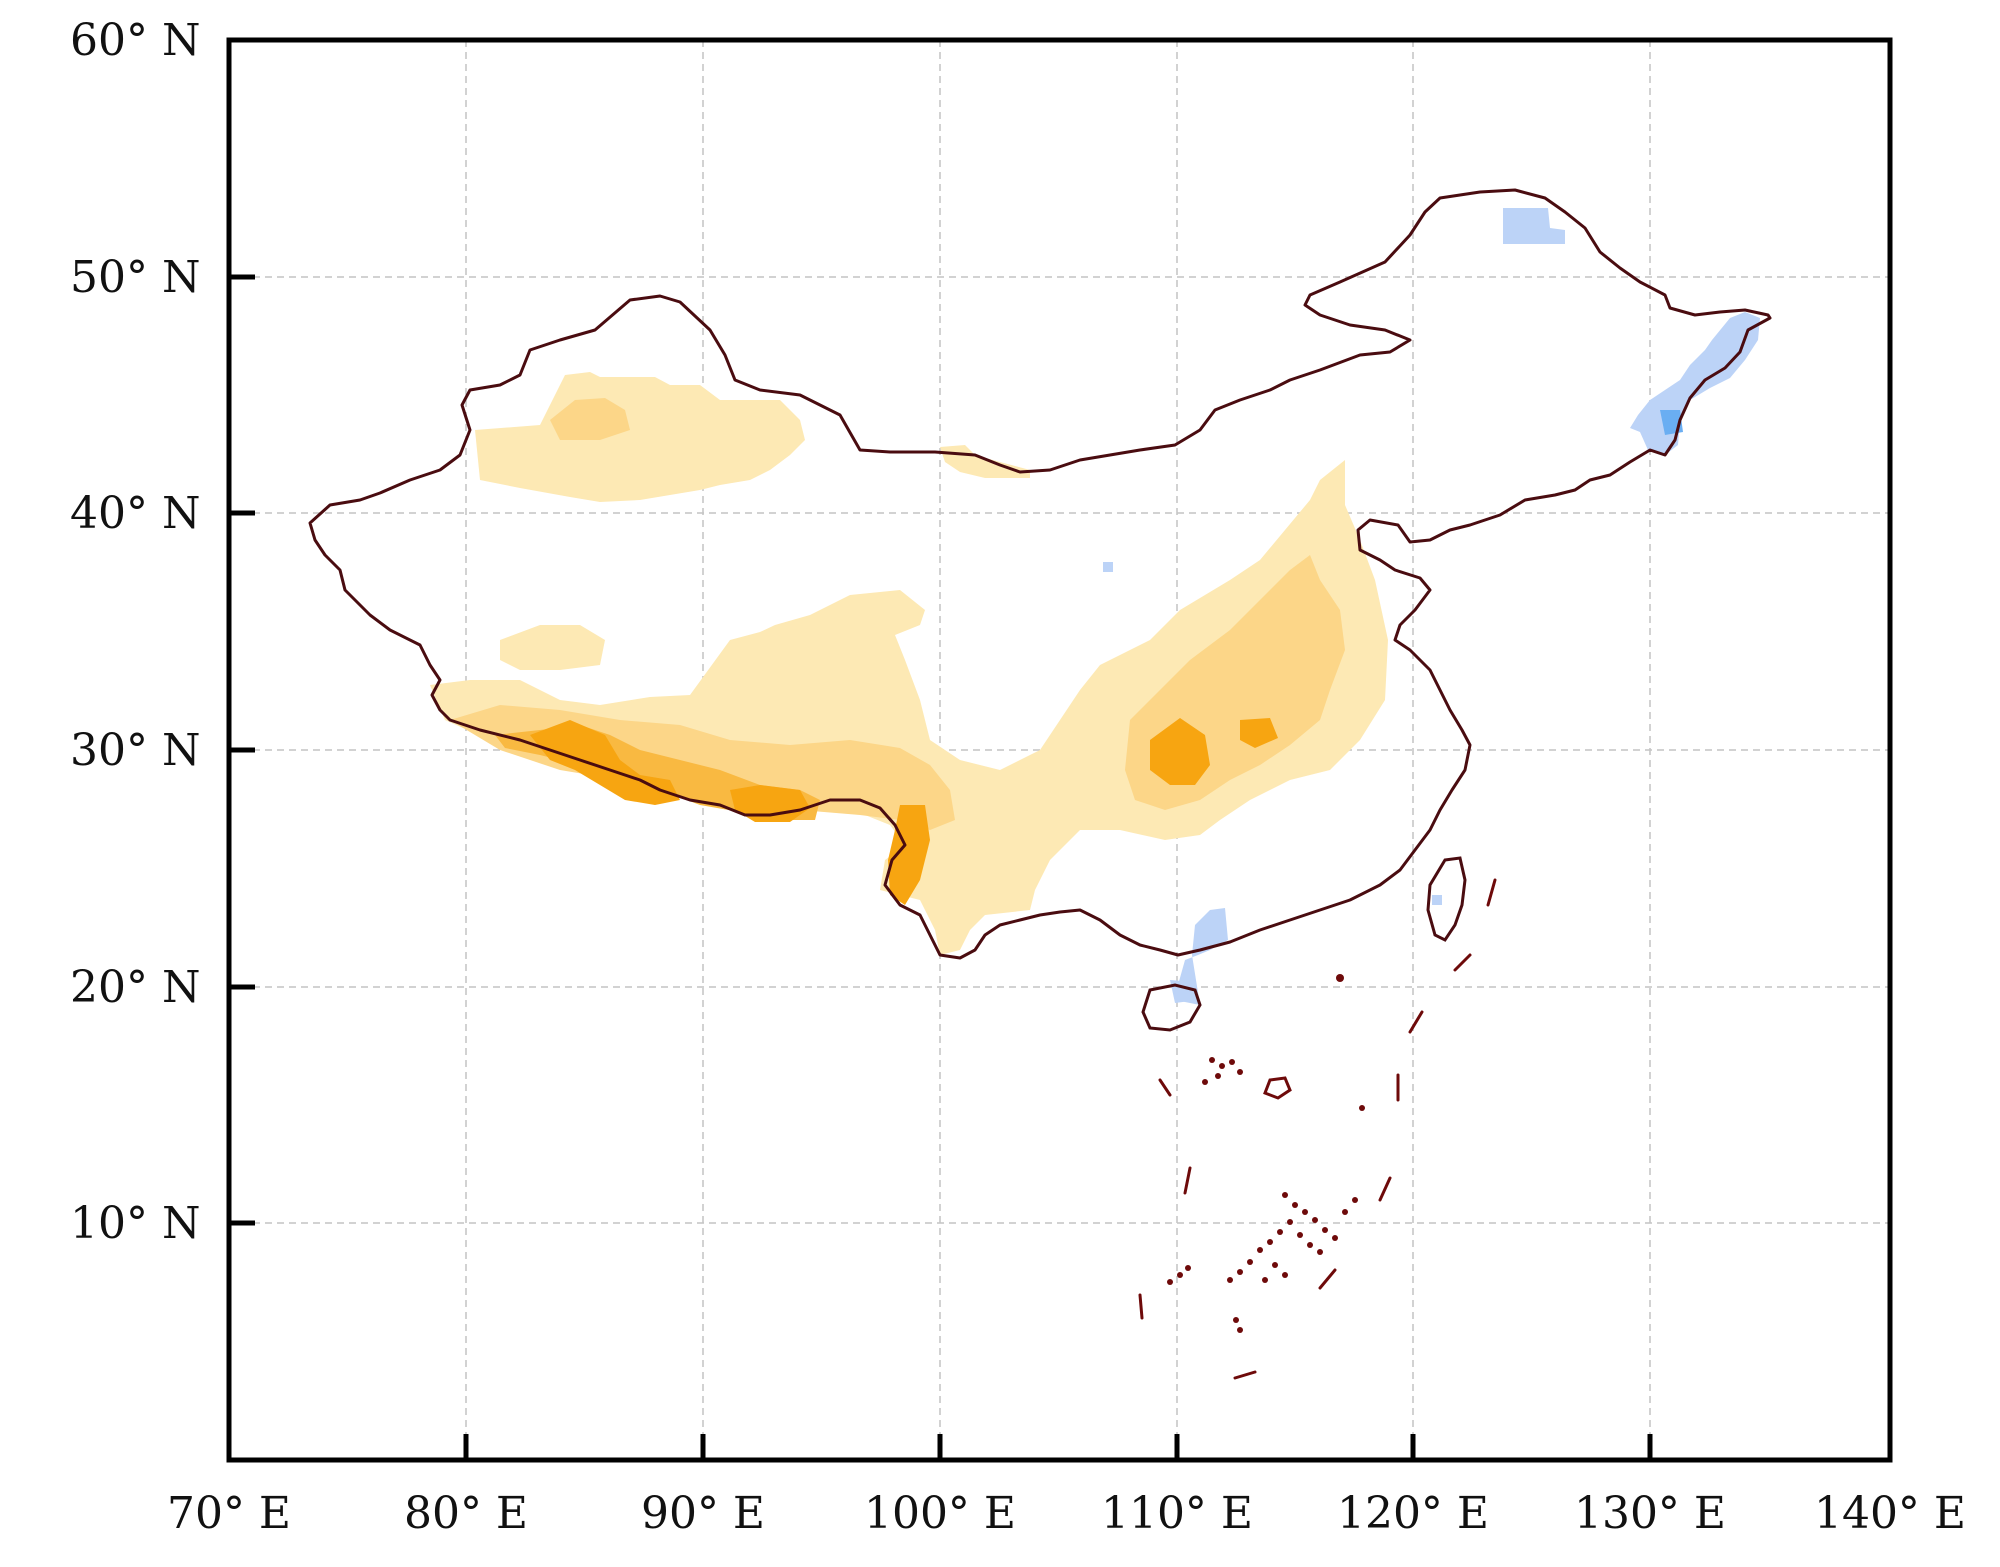 This screenshot has width=2000, height=1567. What do you see at coordinates (1266, 1153) in the screenshot?
I see `island-dots` at bounding box center [1266, 1153].